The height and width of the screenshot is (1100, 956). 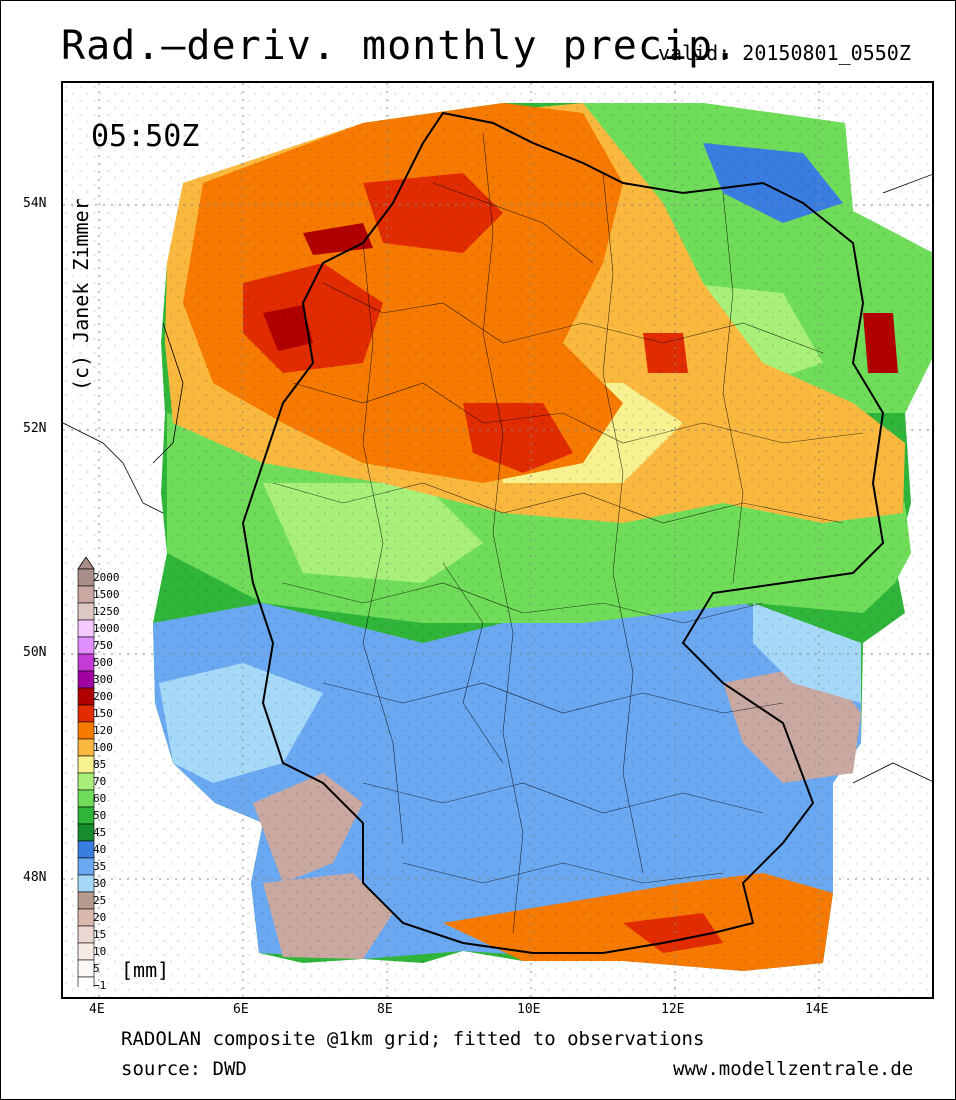 What do you see at coordinates (241, 1009) in the screenshot?
I see `lon-label-6e: 6E` at bounding box center [241, 1009].